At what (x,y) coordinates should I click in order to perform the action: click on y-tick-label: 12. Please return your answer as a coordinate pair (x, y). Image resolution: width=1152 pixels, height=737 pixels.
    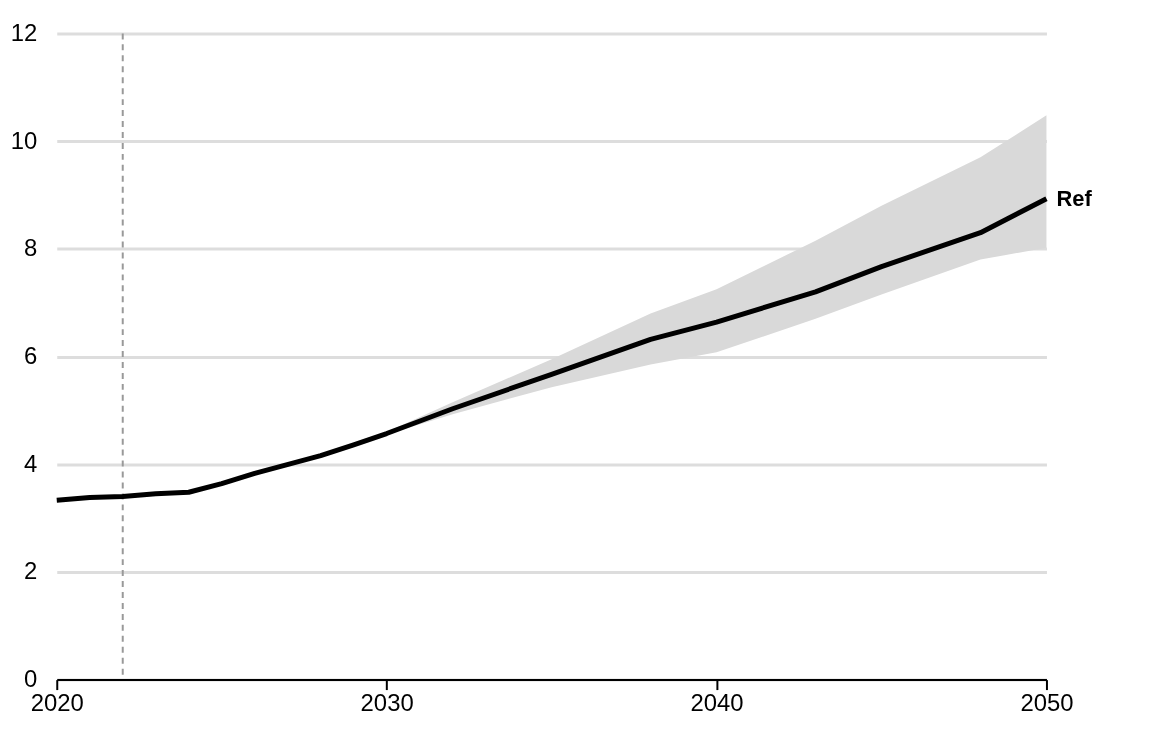
    Looking at the image, I should click on (24, 32).